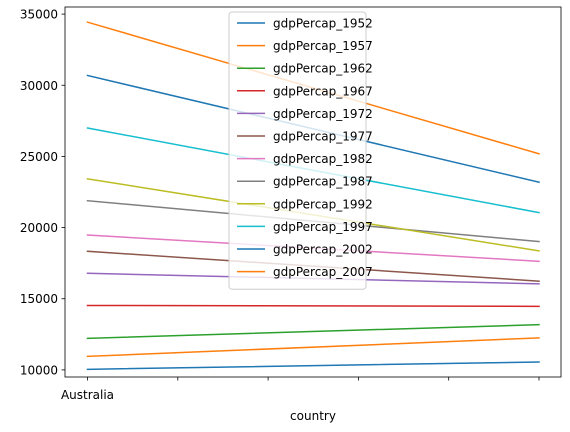  Describe the element at coordinates (313, 366) in the screenshot. I see `series-line-gdpPercap_1952` at that location.